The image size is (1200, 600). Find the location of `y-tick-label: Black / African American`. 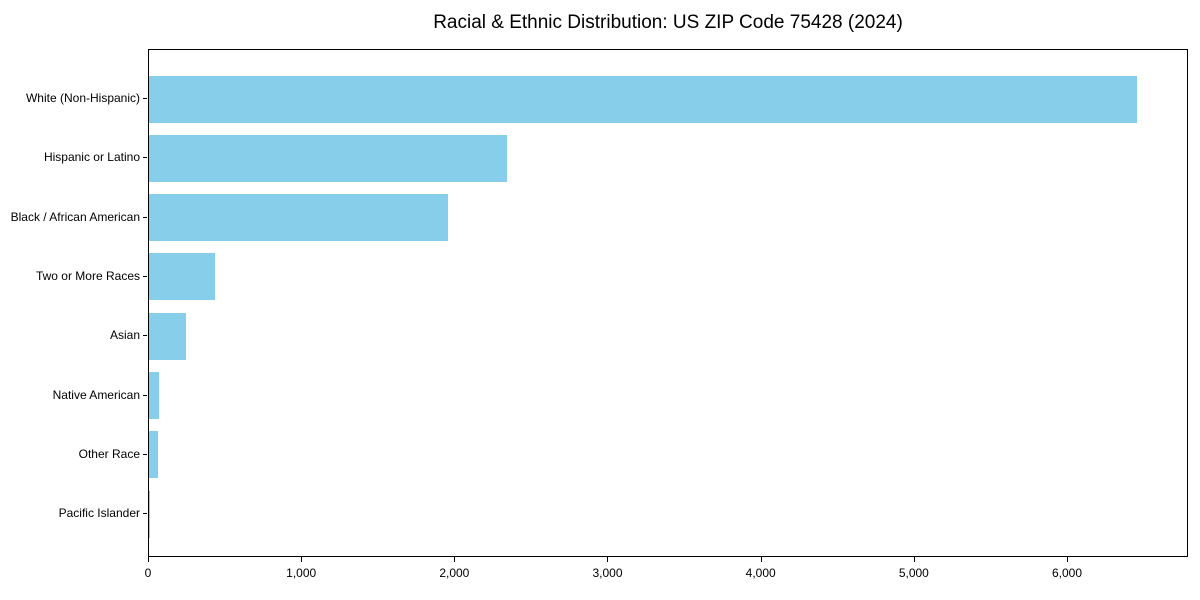

y-tick-label: Black / African American is located at coordinates (75, 216).